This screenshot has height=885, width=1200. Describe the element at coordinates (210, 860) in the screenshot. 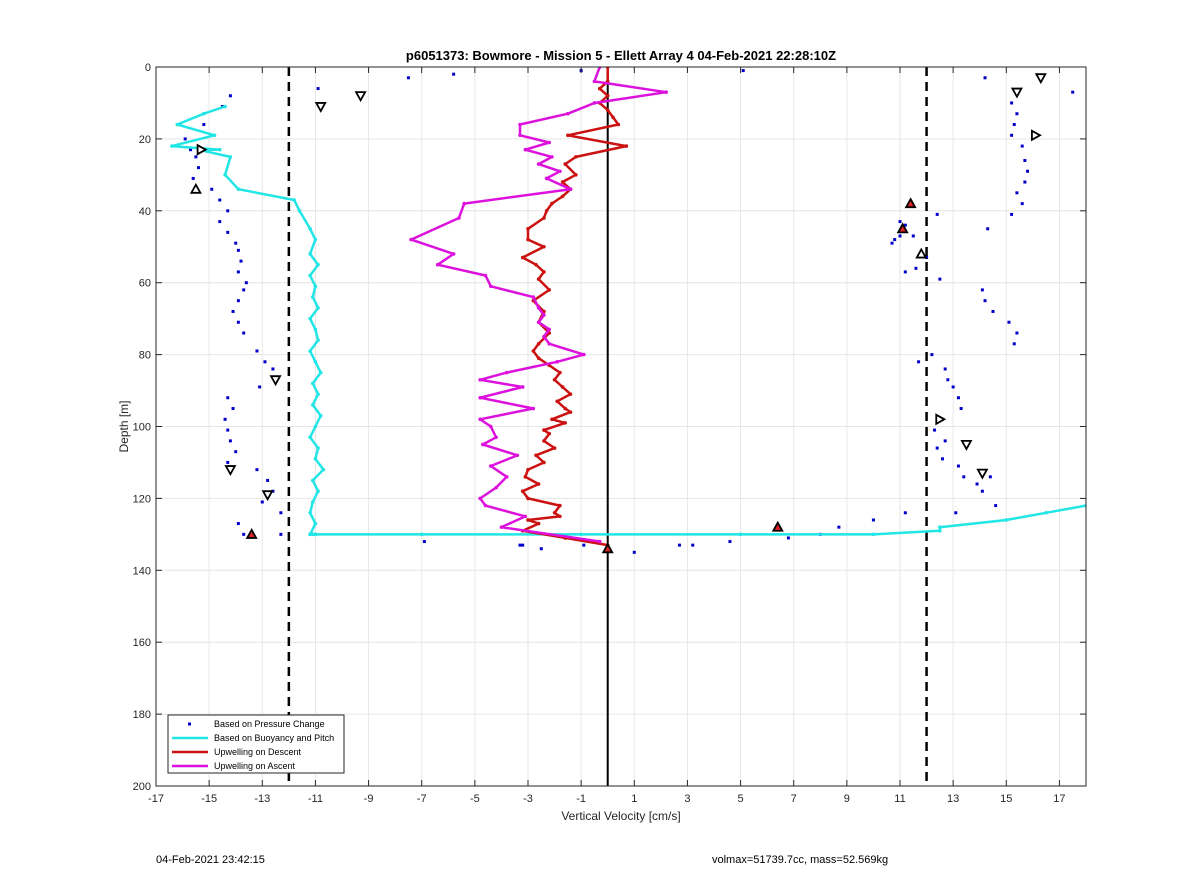

I see `footer-timestamp: 04-Feb-2021 23:42:15` at that location.